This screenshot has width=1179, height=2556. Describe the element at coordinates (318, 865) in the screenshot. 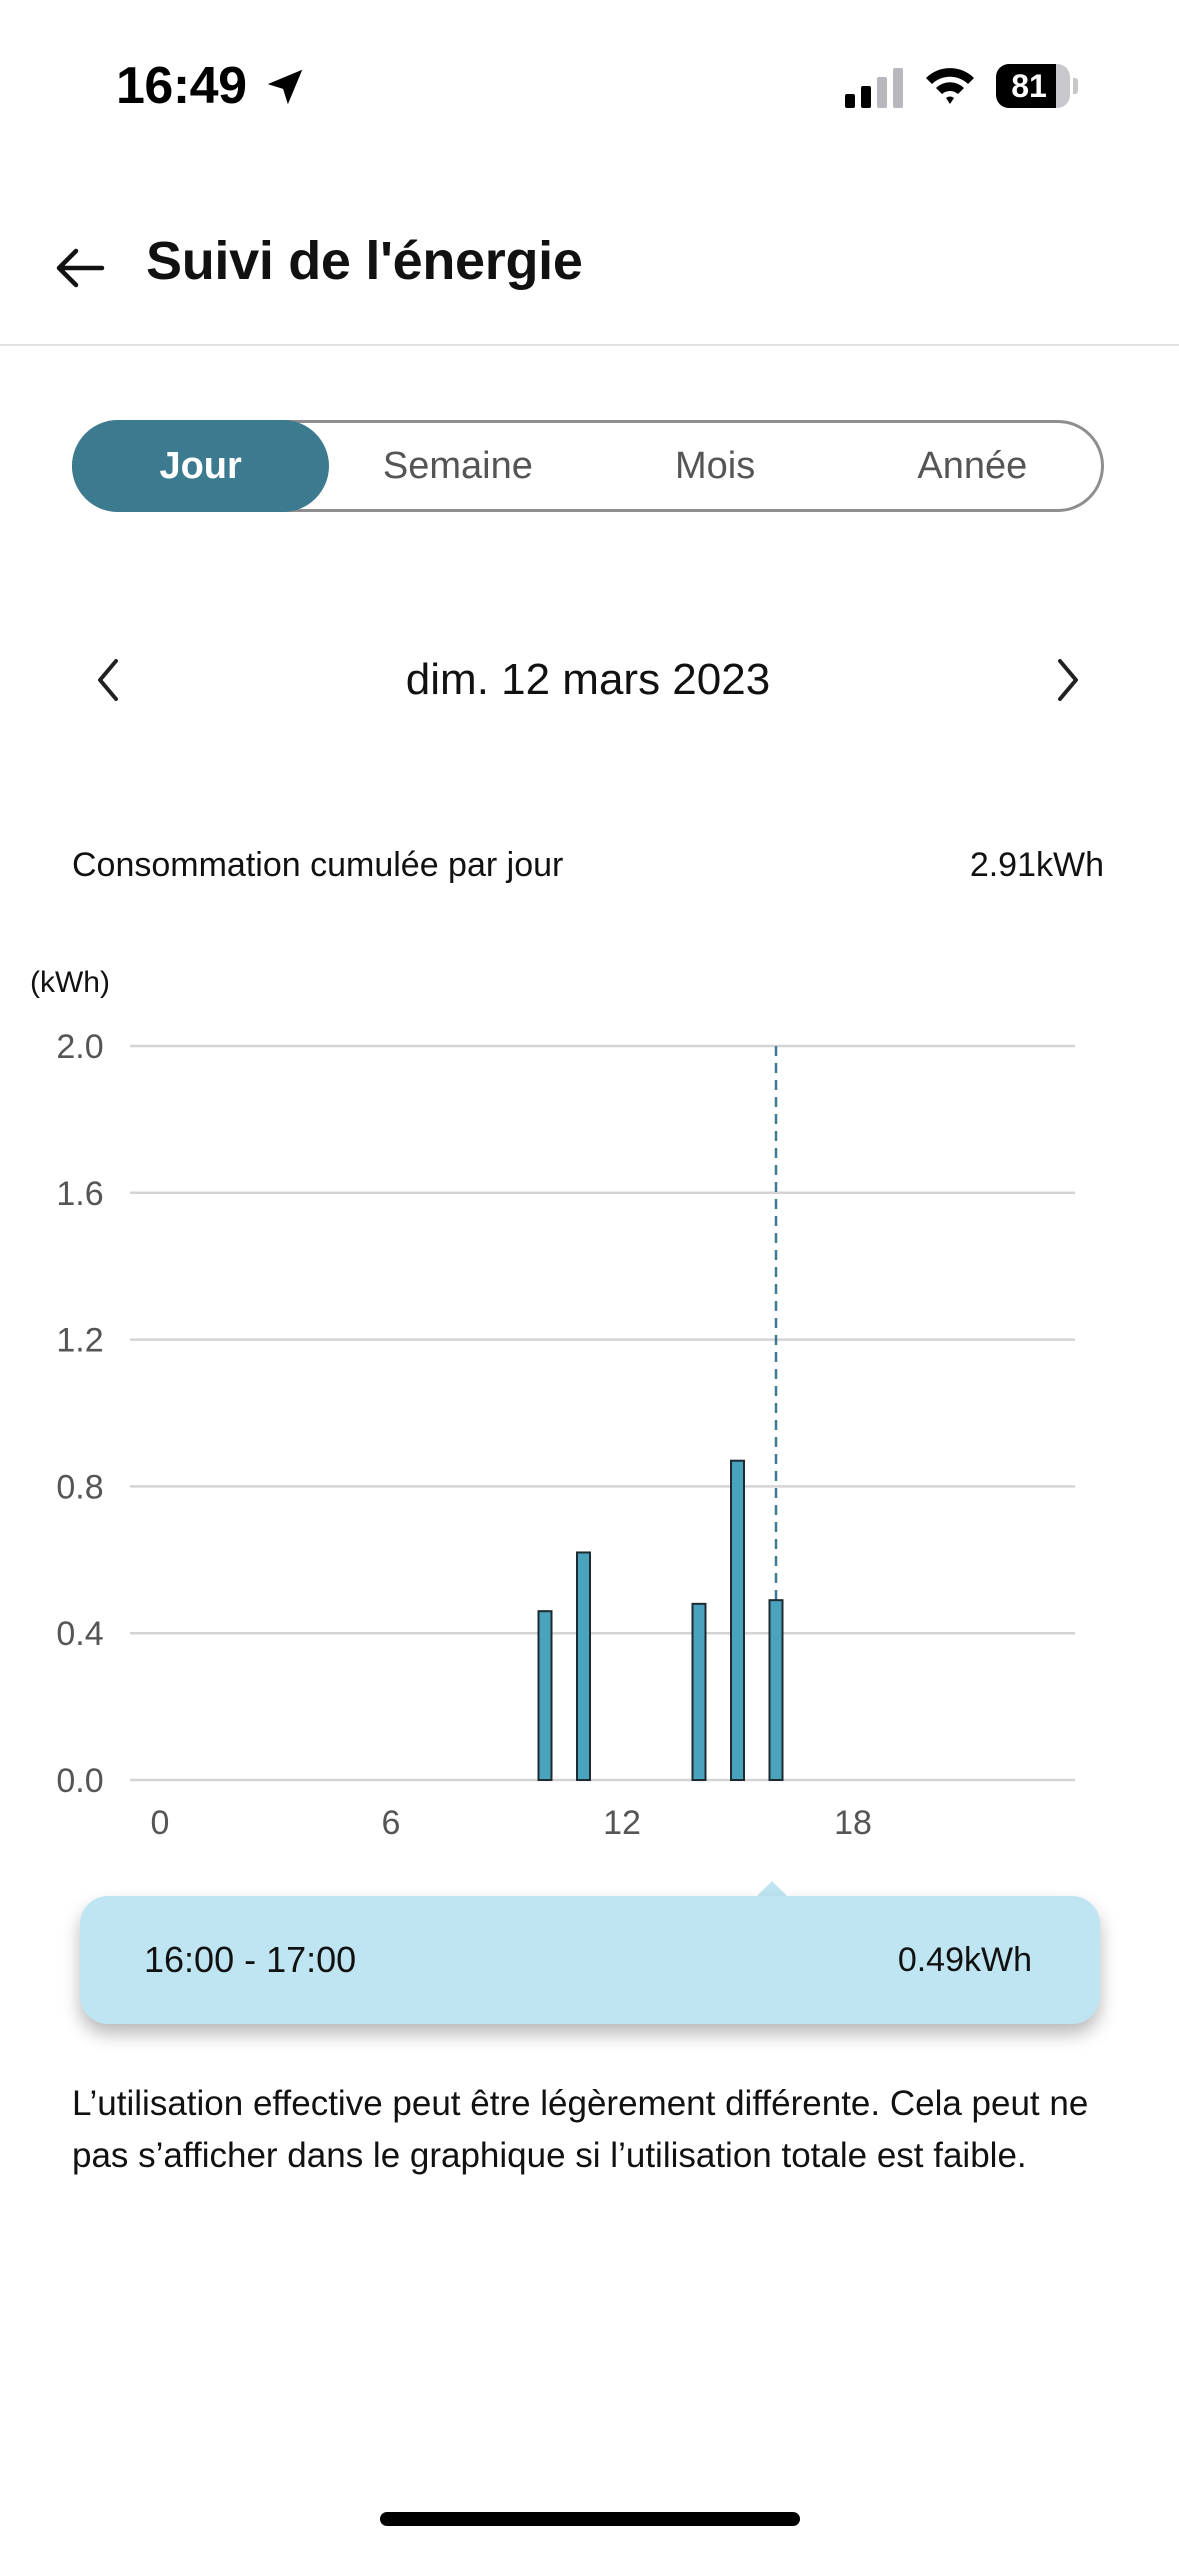

I see `summary-label: Consommation cumulée par jour` at that location.